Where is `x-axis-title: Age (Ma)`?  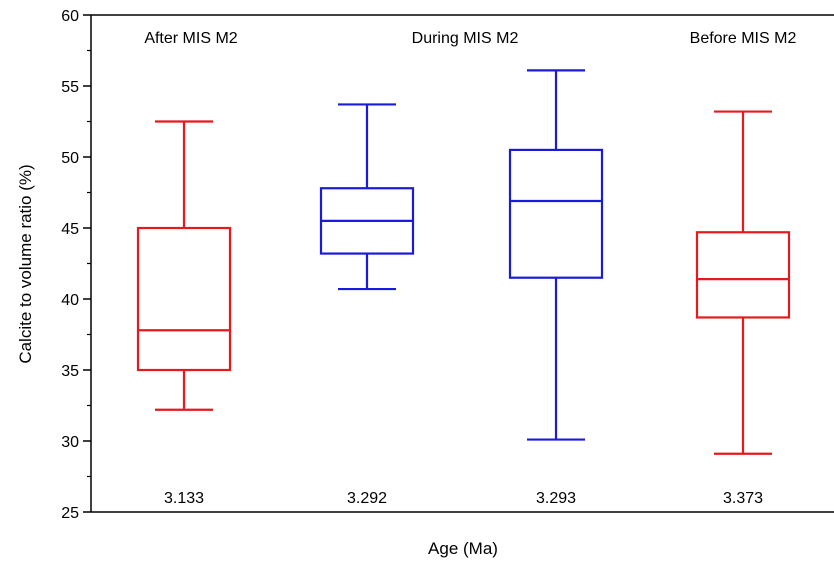
x-axis-title: Age (Ma) is located at coordinates (463, 548).